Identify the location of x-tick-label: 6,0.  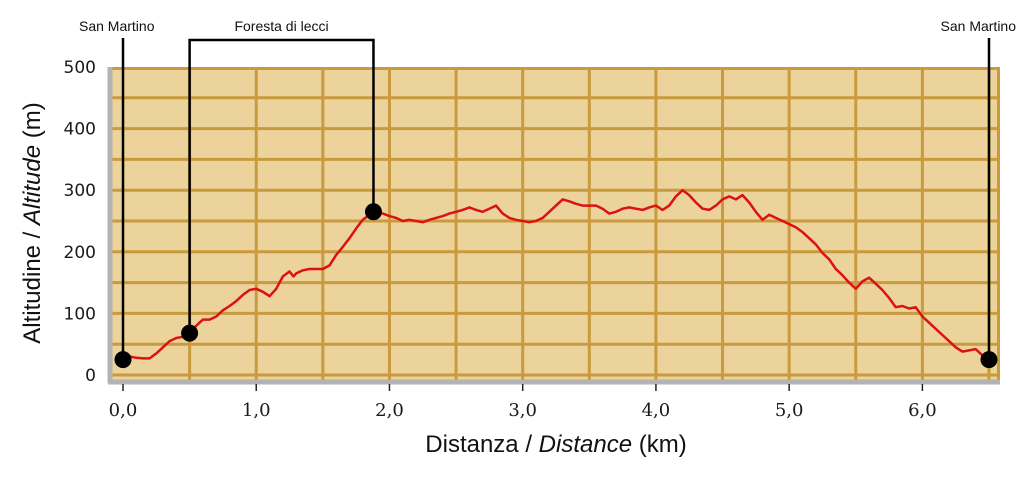
(922, 410).